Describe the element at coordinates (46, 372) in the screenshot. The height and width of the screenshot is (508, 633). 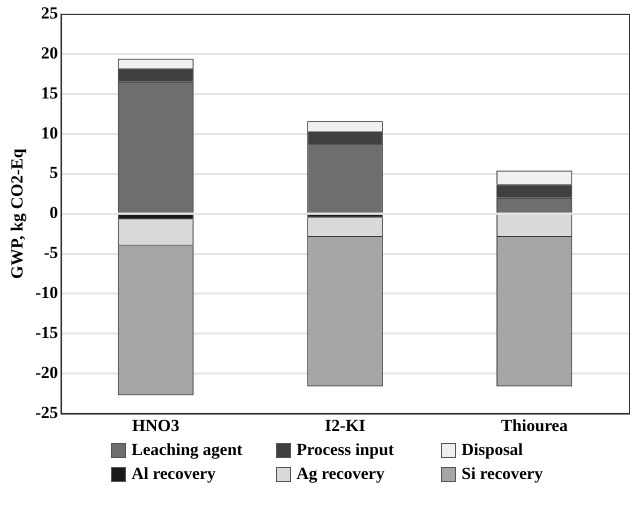
I see `y-tick-label: -20` at that location.